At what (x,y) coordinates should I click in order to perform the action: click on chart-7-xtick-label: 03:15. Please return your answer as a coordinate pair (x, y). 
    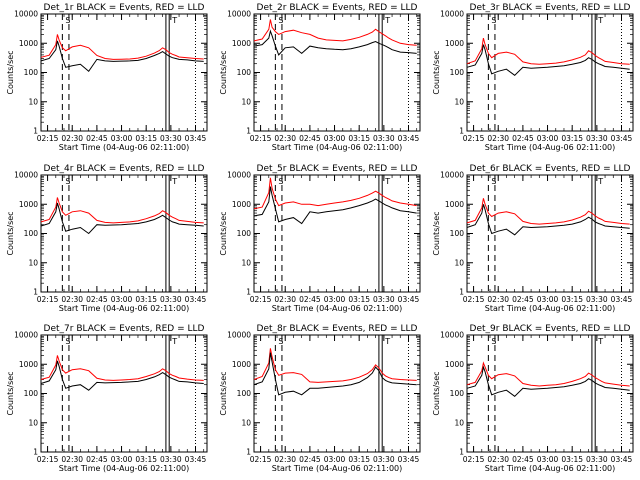
    Looking at the image, I should click on (146, 459).